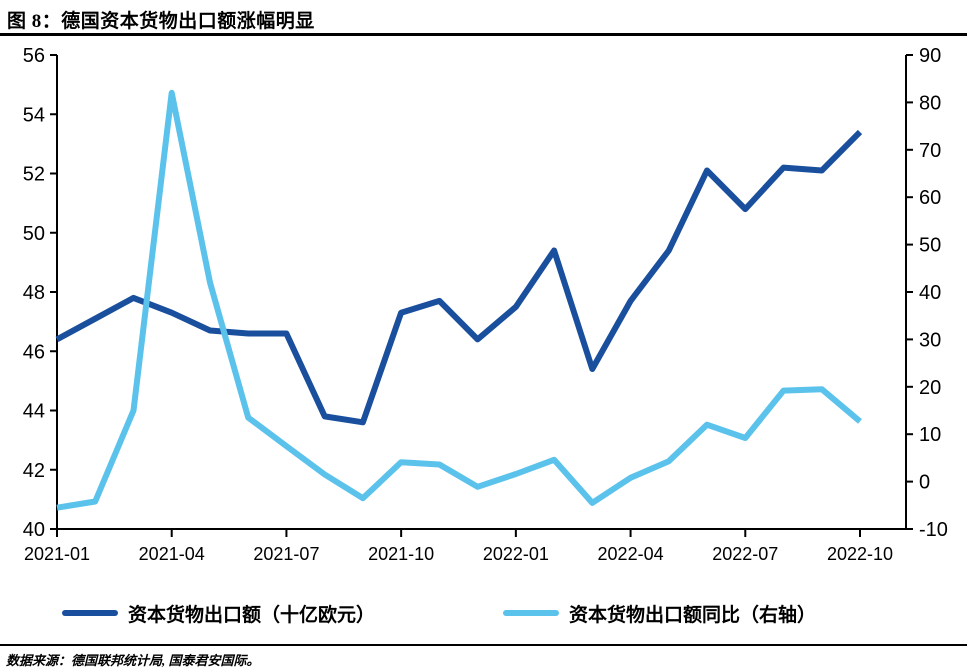 This screenshot has height=670, width=967. What do you see at coordinates (483, 645) in the screenshot?
I see `footer-divider` at bounding box center [483, 645].